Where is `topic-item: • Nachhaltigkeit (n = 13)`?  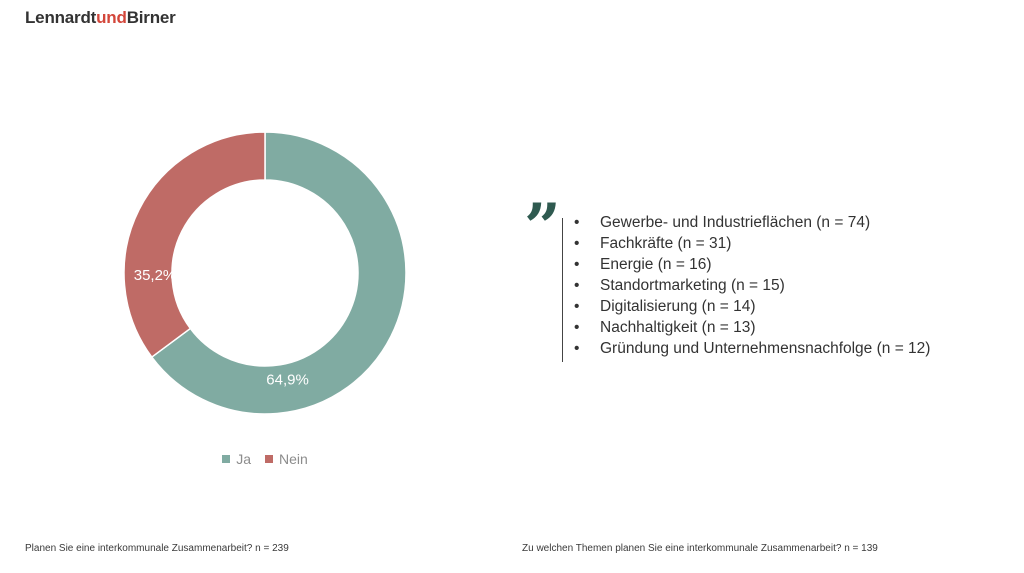
topic-item: • Nachhaltigkeit (n = 13) is located at coordinates (751, 327).